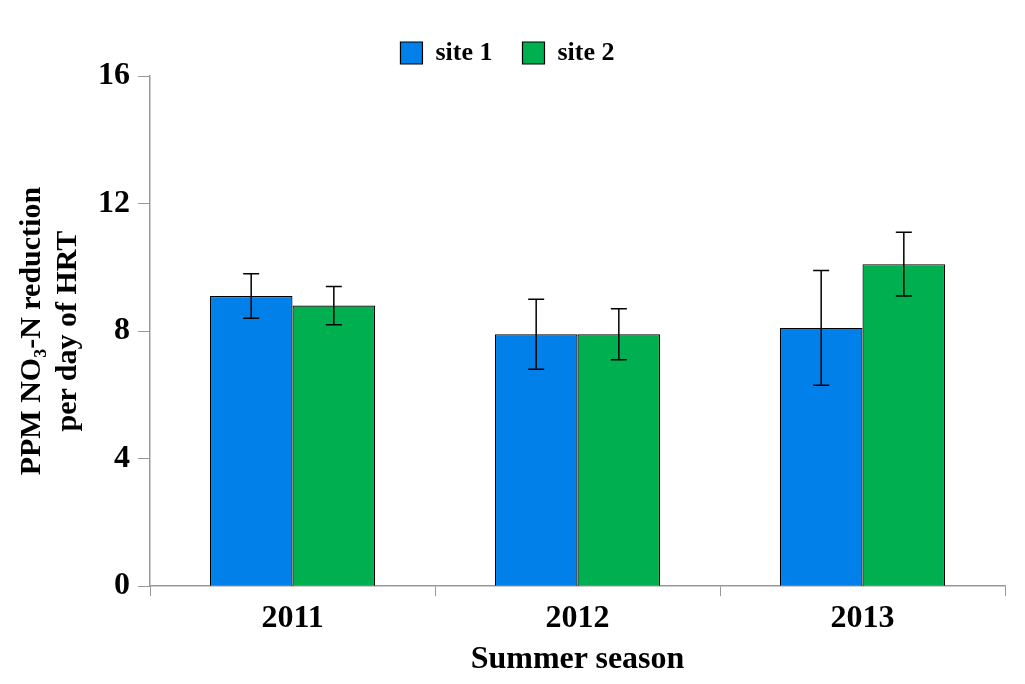 Image resolution: width=1025 pixels, height=684 pixels. What do you see at coordinates (114, 200) in the screenshot?
I see `y-tick-label: 12` at bounding box center [114, 200].